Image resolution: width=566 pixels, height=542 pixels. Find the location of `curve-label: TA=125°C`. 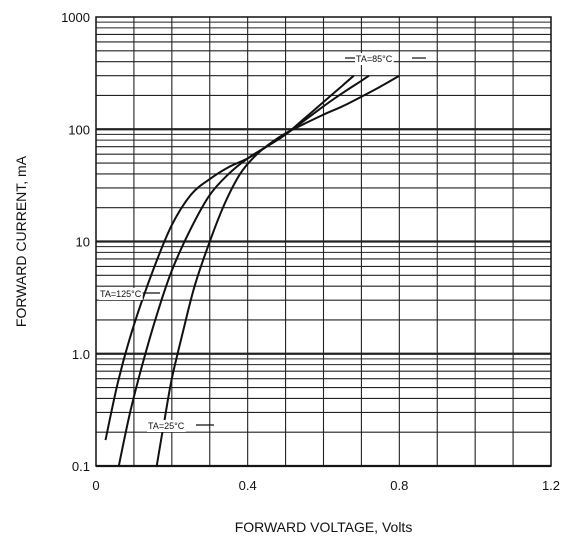

curve-label: TA=125°C is located at coordinates (121, 294).